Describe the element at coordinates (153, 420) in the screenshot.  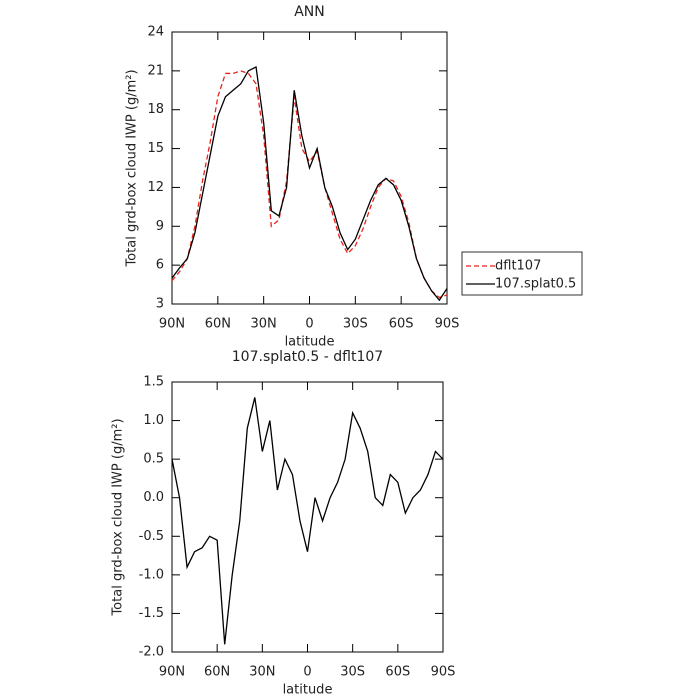
I see `y-tick-label: 1.0` at that location.